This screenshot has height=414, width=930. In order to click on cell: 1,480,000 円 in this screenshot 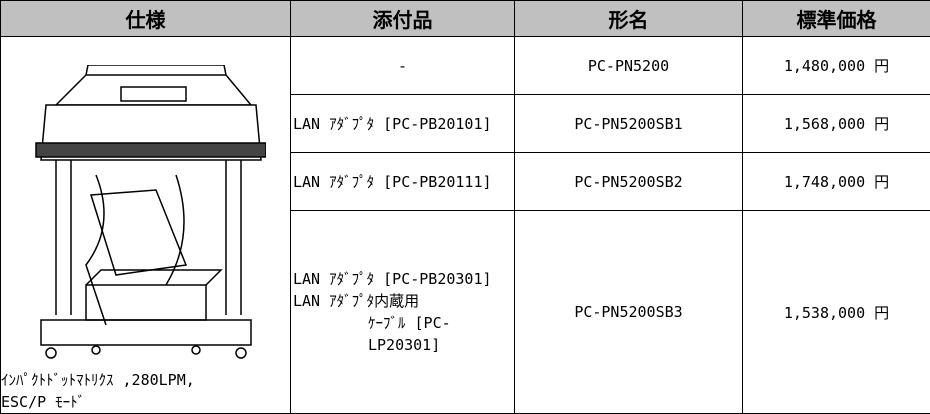, I will do `click(836, 65)`.